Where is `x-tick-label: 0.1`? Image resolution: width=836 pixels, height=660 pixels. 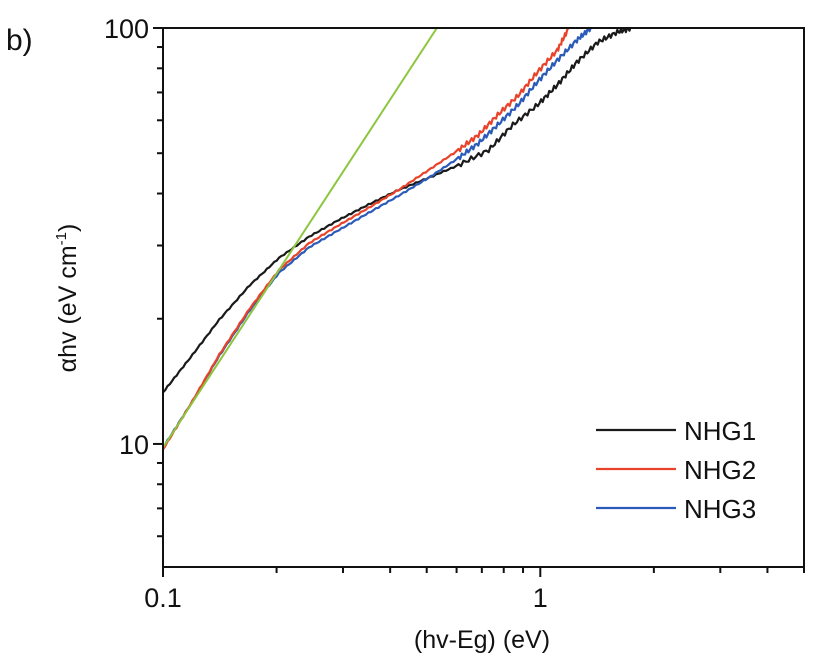
x-tick-label: 0.1 is located at coordinates (163, 598).